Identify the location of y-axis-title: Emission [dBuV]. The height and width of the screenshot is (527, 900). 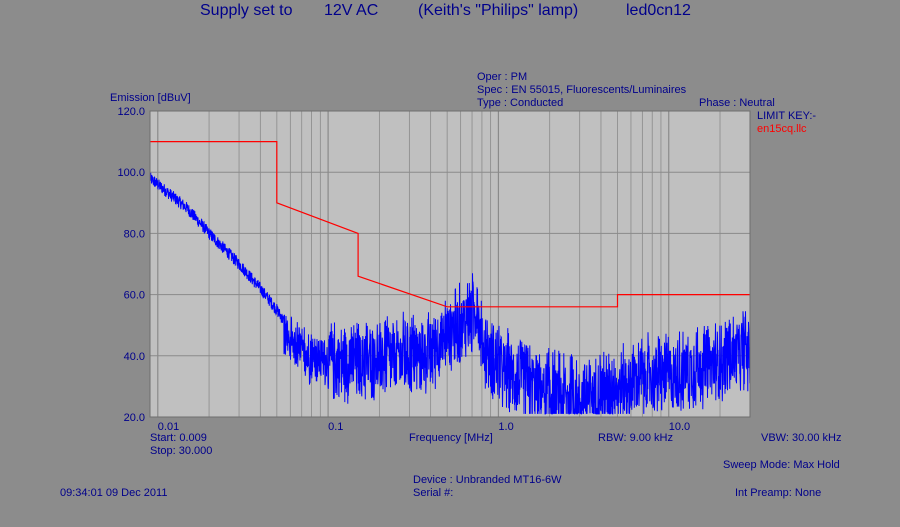
(150, 98).